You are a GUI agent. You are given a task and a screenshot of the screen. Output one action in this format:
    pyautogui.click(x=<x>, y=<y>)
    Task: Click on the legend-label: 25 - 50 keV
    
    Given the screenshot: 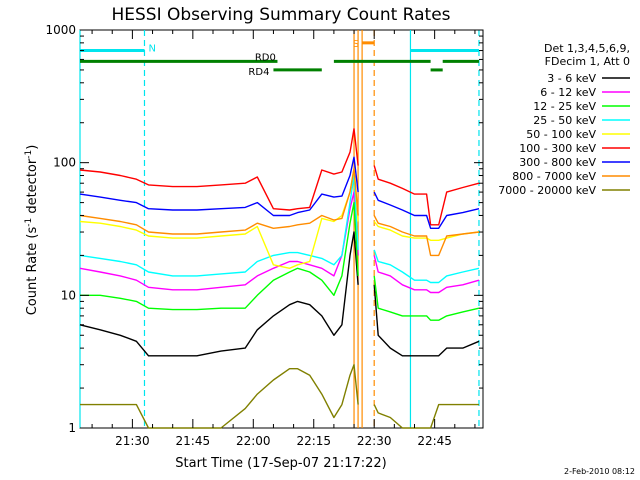 What is the action you would take?
    pyautogui.click(x=564, y=120)
    